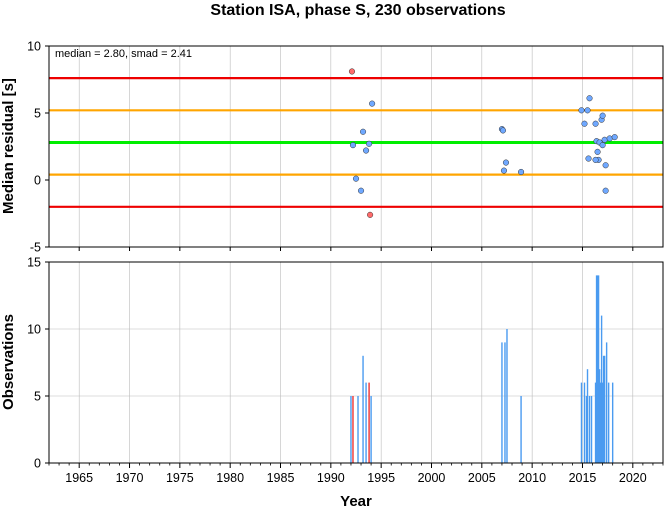  What do you see at coordinates (180, 478) in the screenshot?
I see `x-tick-label-1975: 1975` at bounding box center [180, 478].